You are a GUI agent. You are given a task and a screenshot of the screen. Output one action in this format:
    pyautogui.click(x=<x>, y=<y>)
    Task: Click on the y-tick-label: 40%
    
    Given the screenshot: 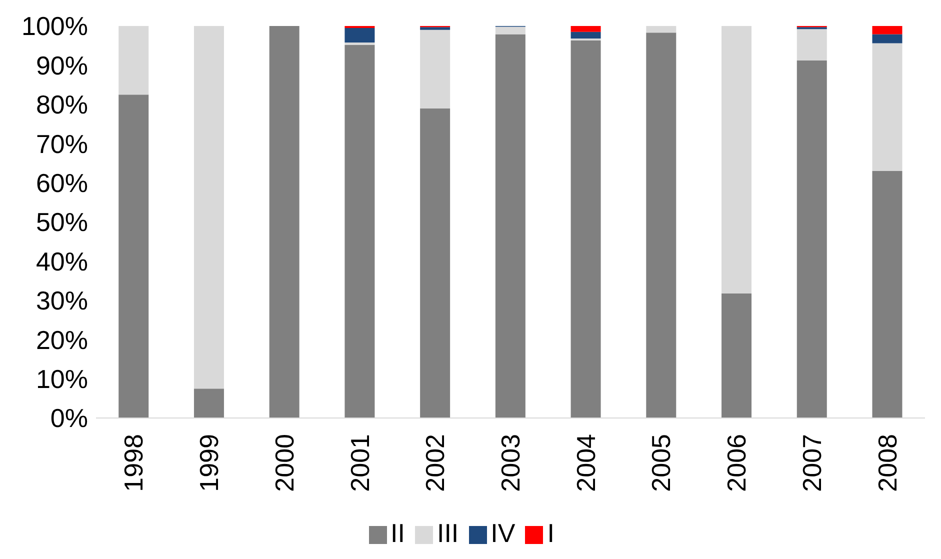 What is the action you would take?
    pyautogui.click(x=62, y=261)
    